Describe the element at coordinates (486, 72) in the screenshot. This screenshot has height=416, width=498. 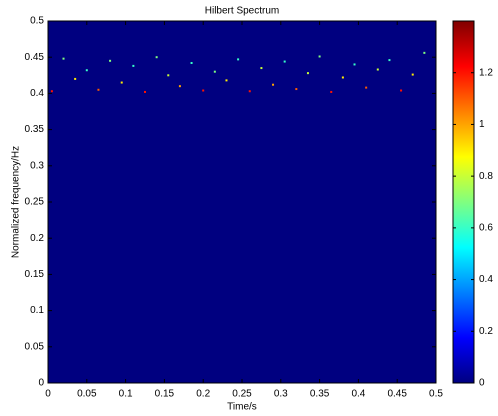
I see `colorbar-tick-label: 1.2` at that location.